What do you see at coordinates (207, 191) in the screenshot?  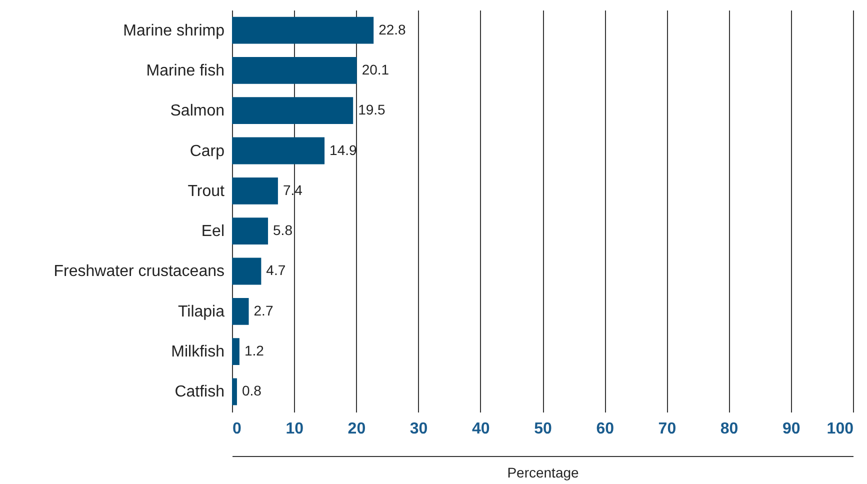 I see `y-tick-label: Trout` at bounding box center [207, 191].